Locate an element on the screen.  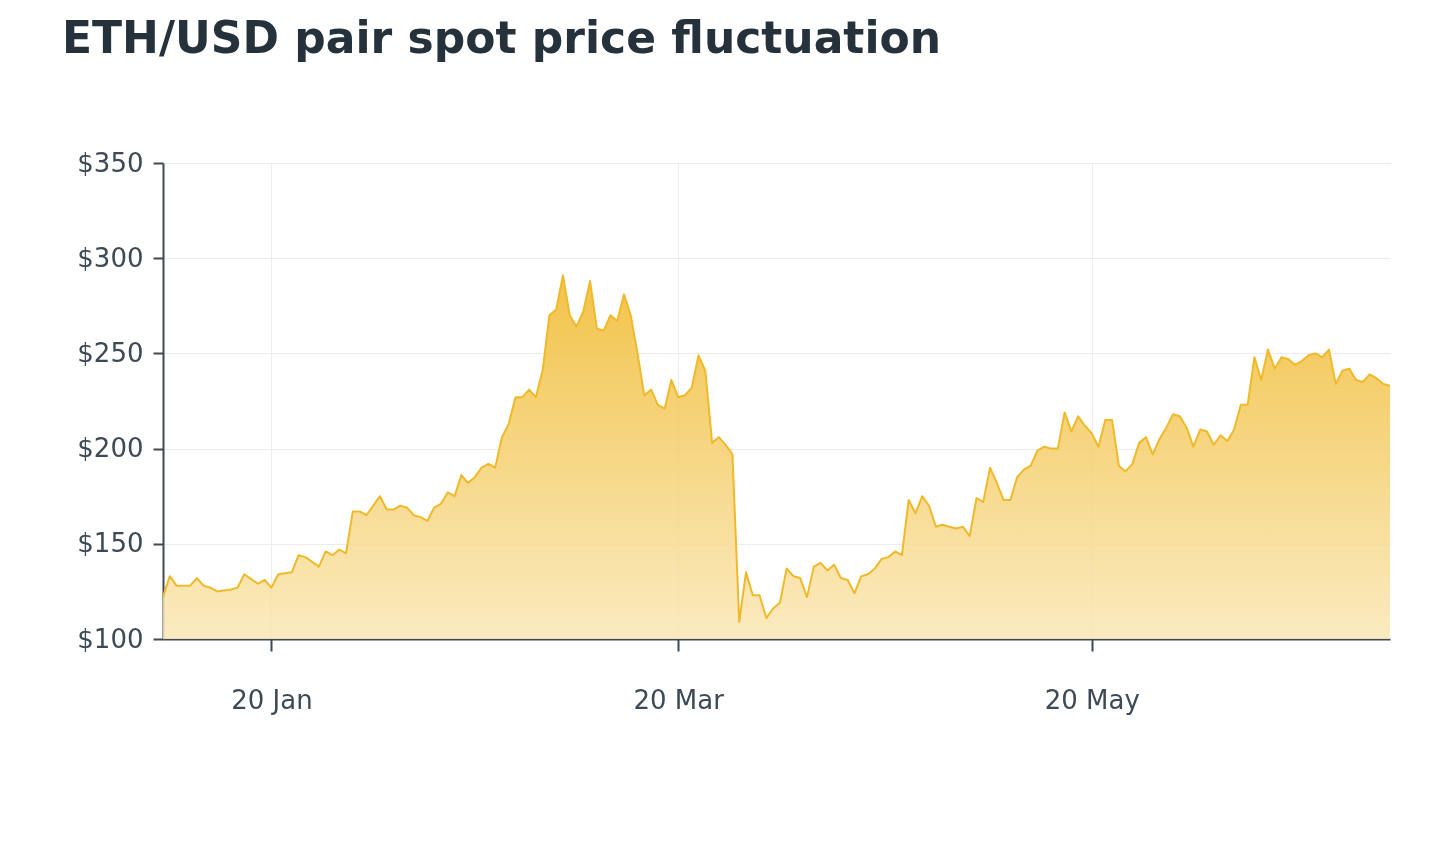
x-tick-label: 20 May is located at coordinates (1092, 699).